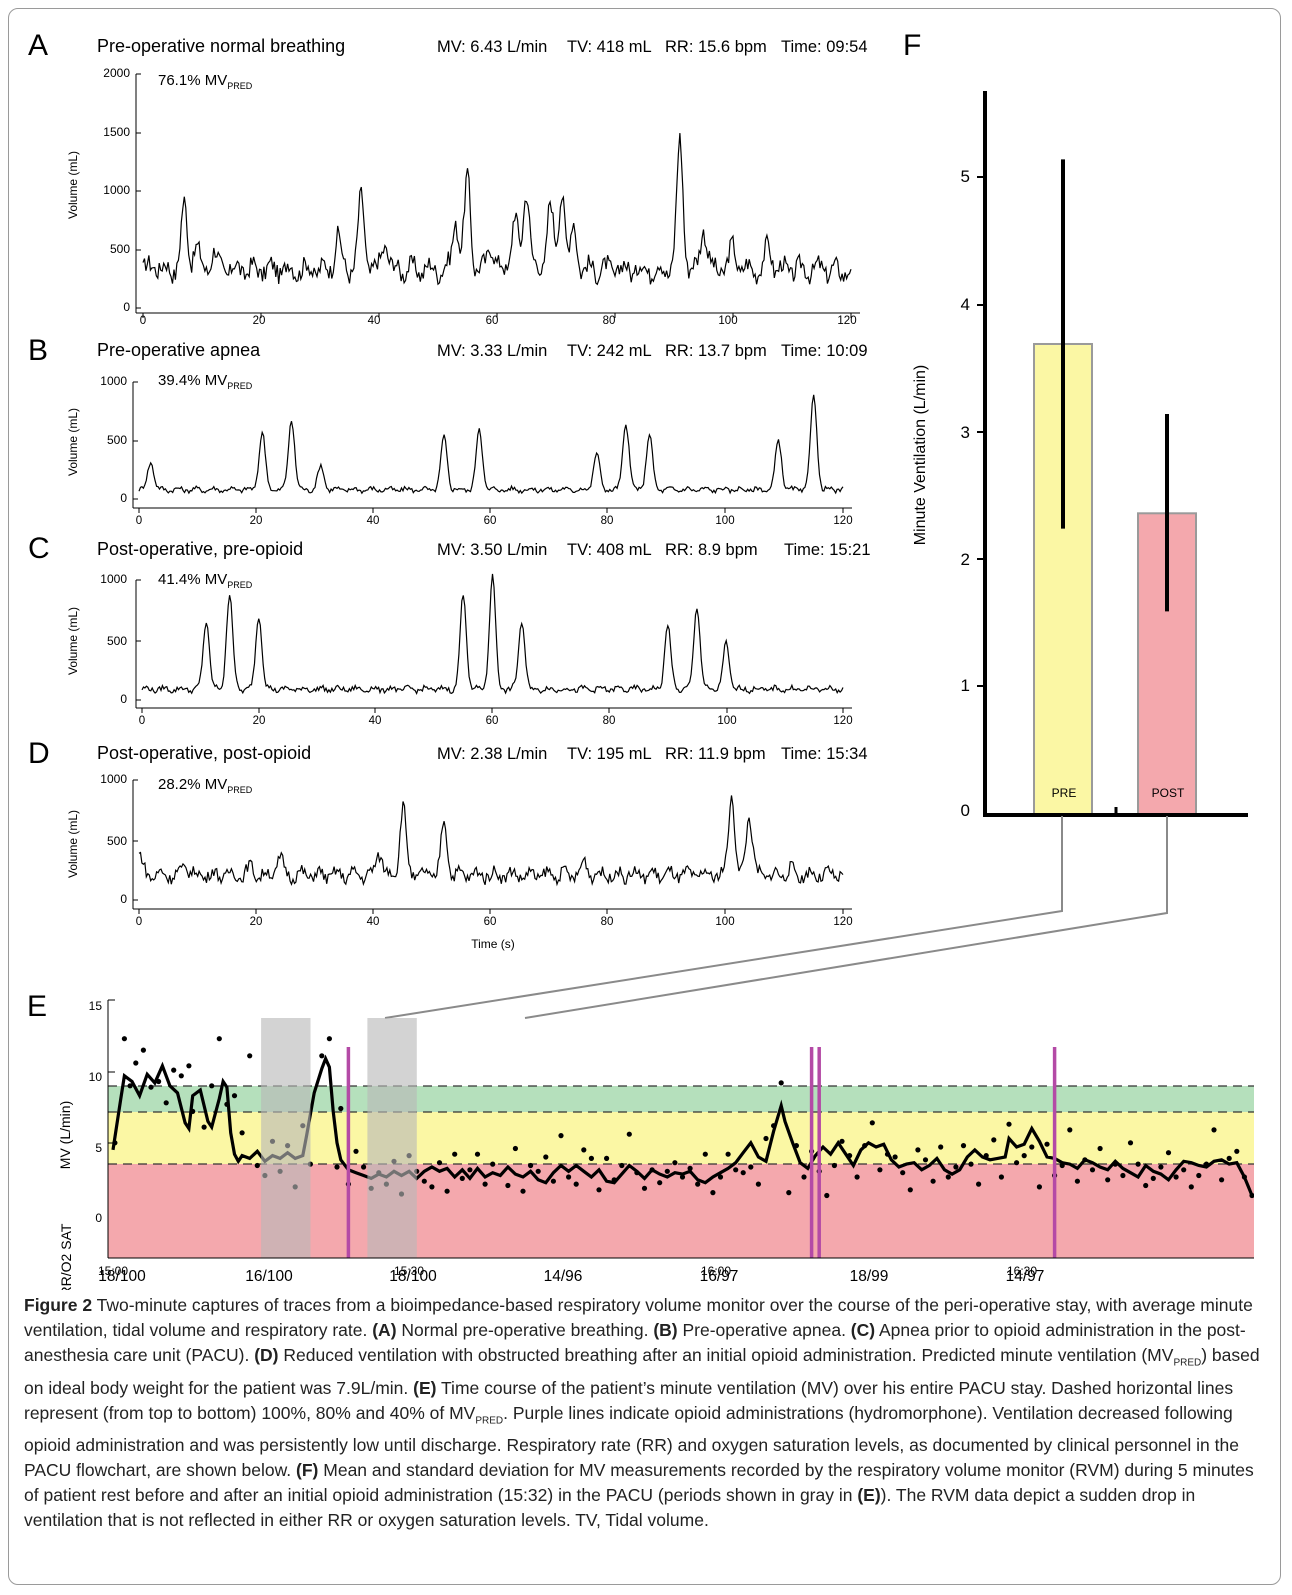 The height and width of the screenshot is (1595, 1292). What do you see at coordinates (373, 922) in the screenshot?
I see `panel-d-xtick-40: 40` at bounding box center [373, 922].